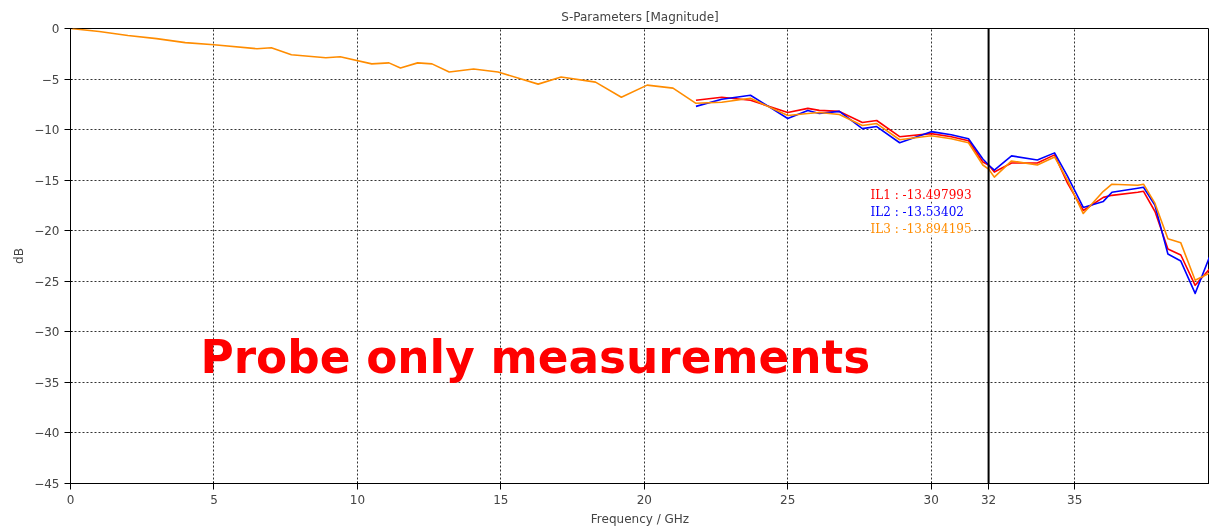 This screenshot has height=528, width=1209. Describe the element at coordinates (921, 228) in the screenshot. I see `text: IL3 : -13.894195` at that location.